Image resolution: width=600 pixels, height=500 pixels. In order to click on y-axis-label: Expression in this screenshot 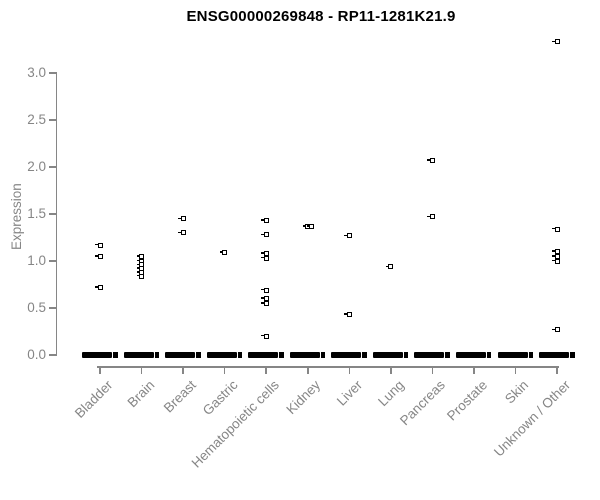, I will do `click(16, 216)`.